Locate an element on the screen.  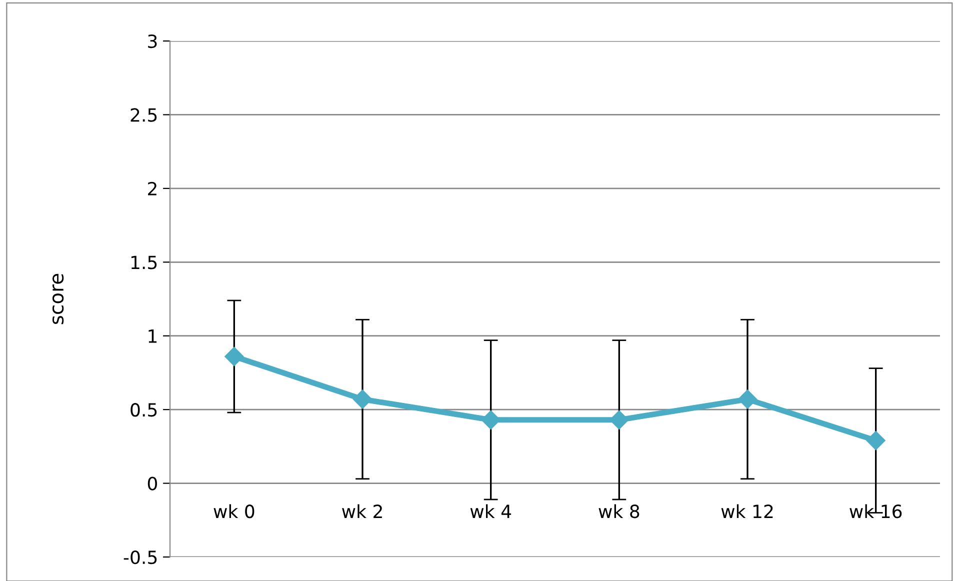
x-tick-label: wk 16 is located at coordinates (876, 511).